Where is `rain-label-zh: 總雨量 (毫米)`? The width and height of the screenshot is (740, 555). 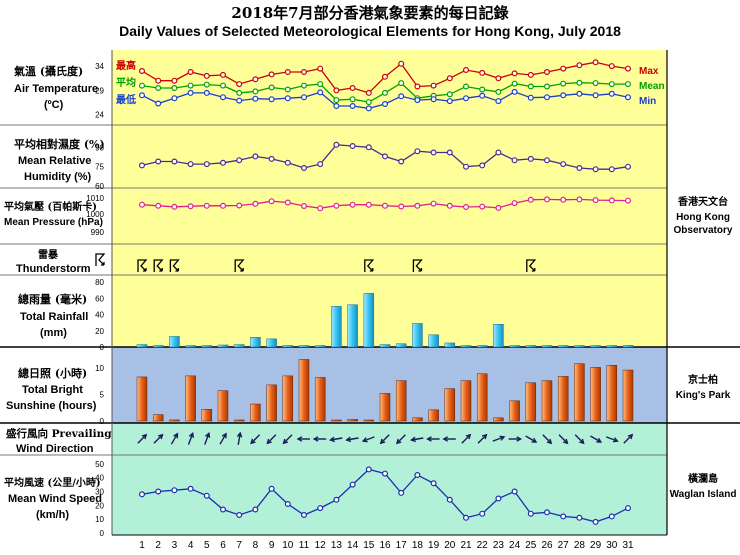 rain-label-zh: 總雨量 (毫米) is located at coordinates (52, 299).